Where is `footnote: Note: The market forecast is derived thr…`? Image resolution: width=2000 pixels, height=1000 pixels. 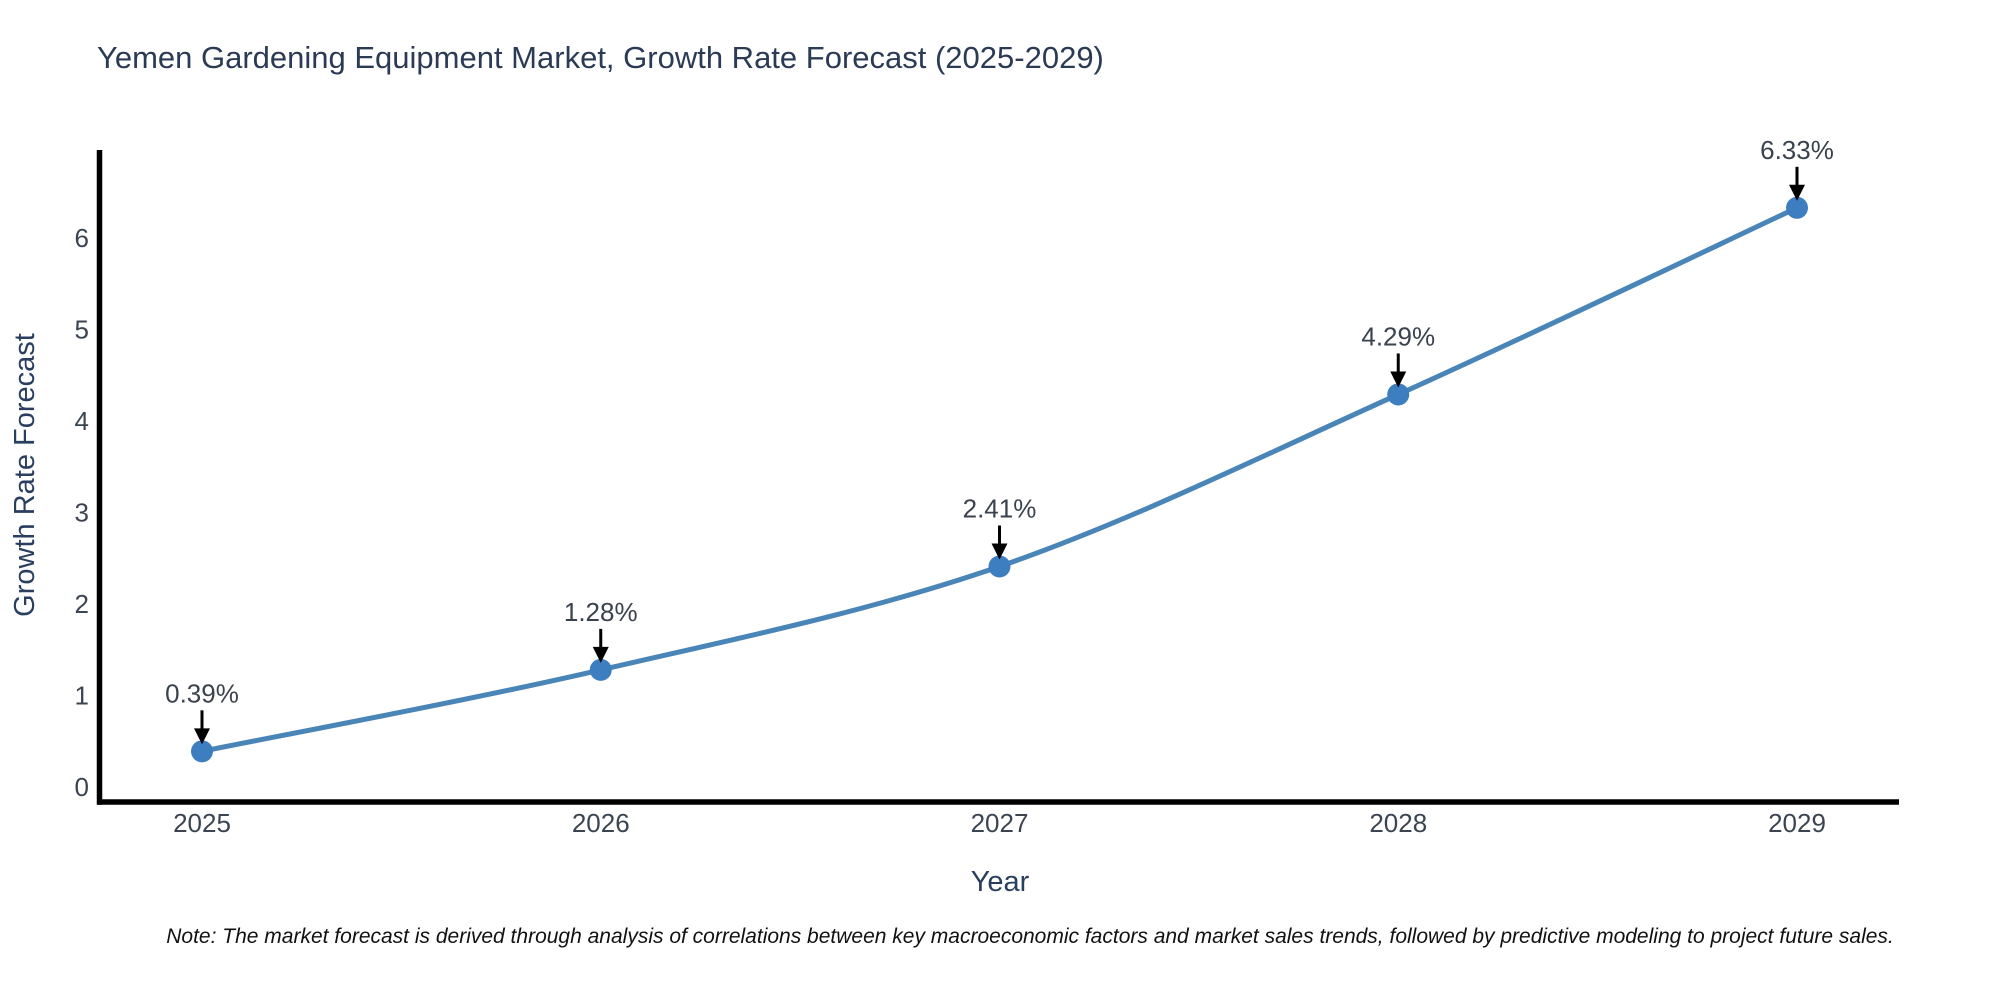
footnote: Note: The market forecast is derived thr… is located at coordinates (1030, 936).